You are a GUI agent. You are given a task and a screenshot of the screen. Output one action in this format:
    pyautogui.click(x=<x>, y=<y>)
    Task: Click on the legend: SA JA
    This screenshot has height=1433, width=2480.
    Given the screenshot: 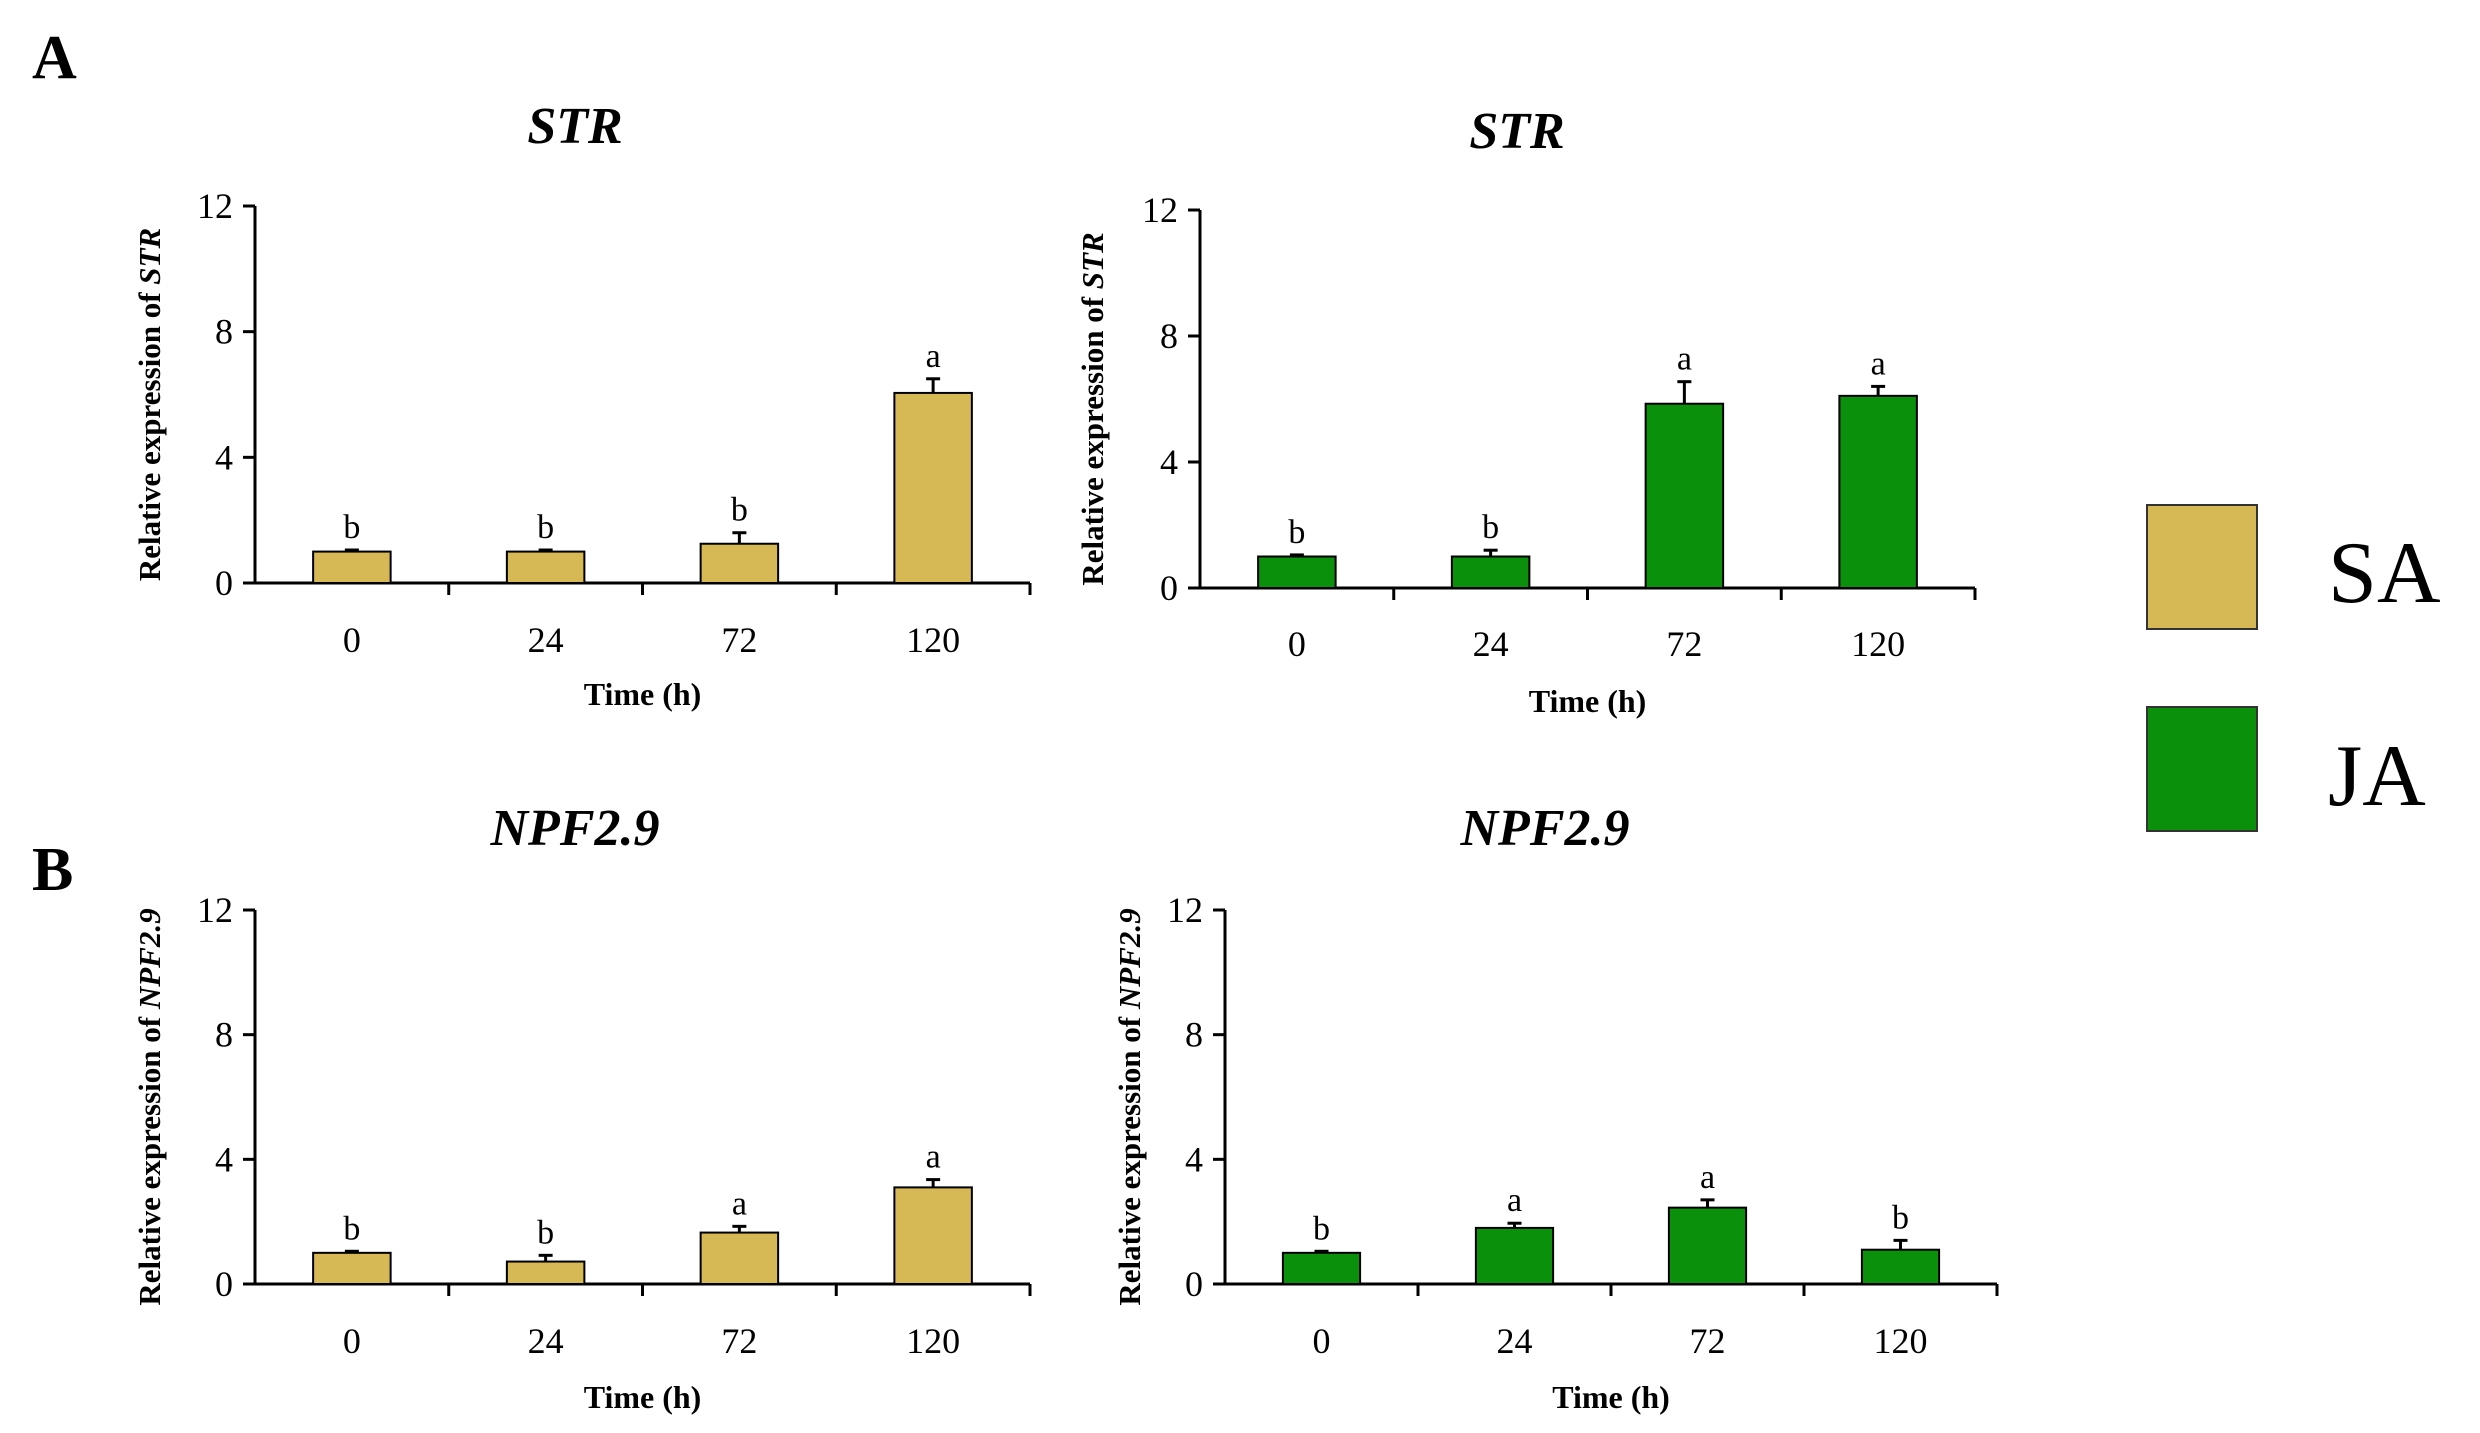 What is the action you would take?
    pyautogui.click(x=2293, y=668)
    